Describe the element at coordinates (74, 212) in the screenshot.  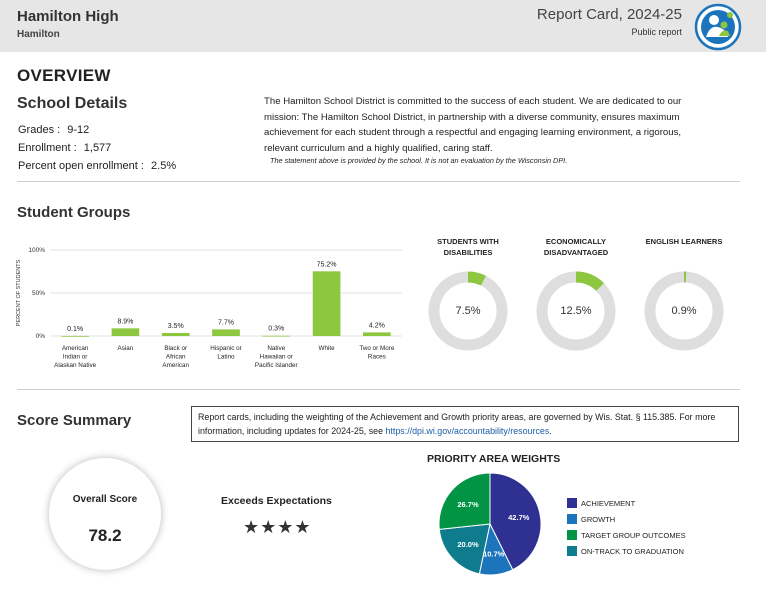
I see `student-groups-heading: Student Groups` at that location.